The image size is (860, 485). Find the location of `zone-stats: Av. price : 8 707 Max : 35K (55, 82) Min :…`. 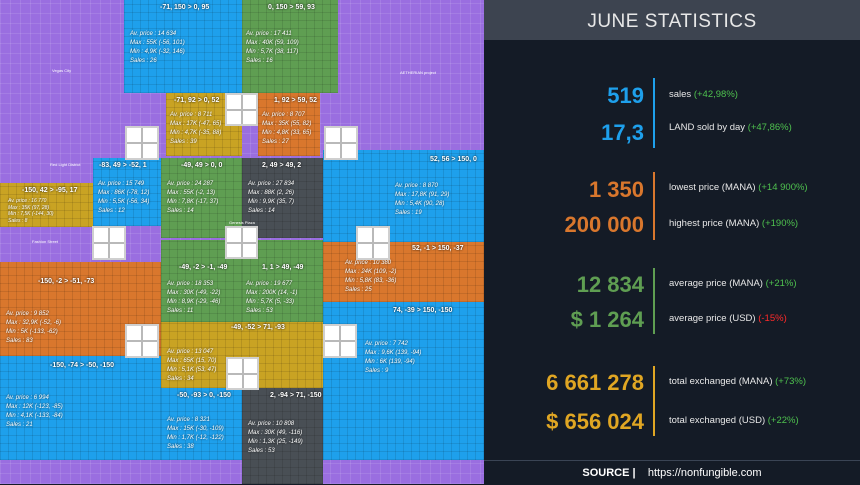

zone-stats: Av. price : 8 707 Max : 35K (55, 82) Min :… is located at coordinates (287, 128).